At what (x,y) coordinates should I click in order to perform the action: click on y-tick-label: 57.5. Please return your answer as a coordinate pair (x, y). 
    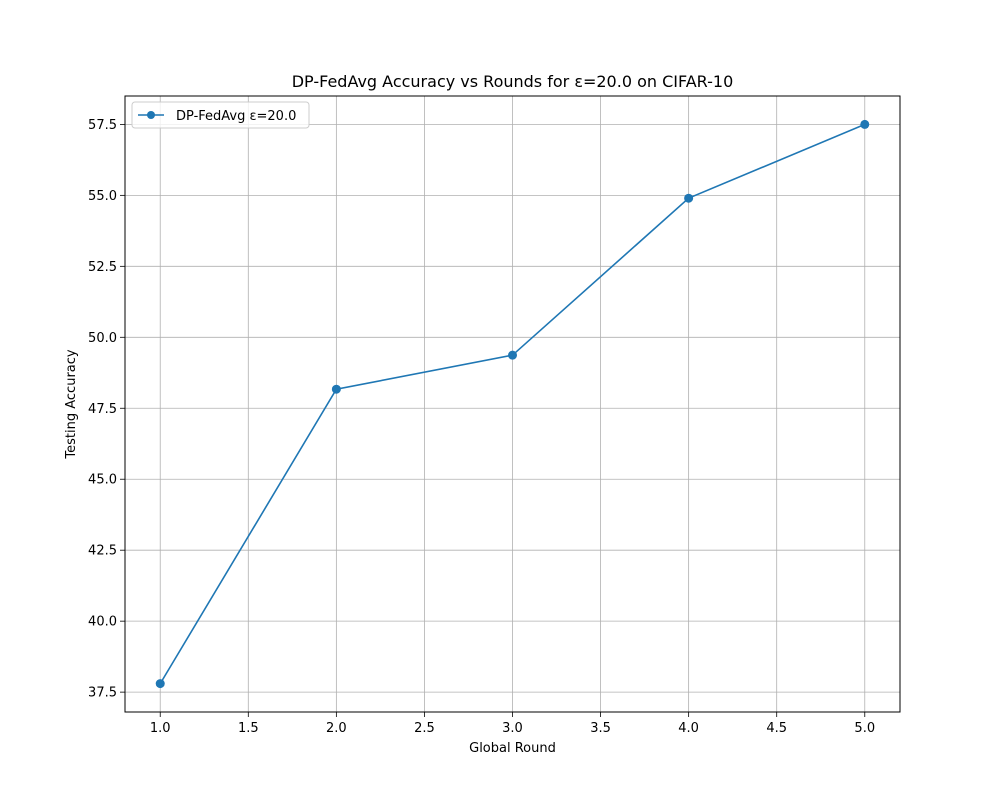
    Looking at the image, I should click on (102, 125).